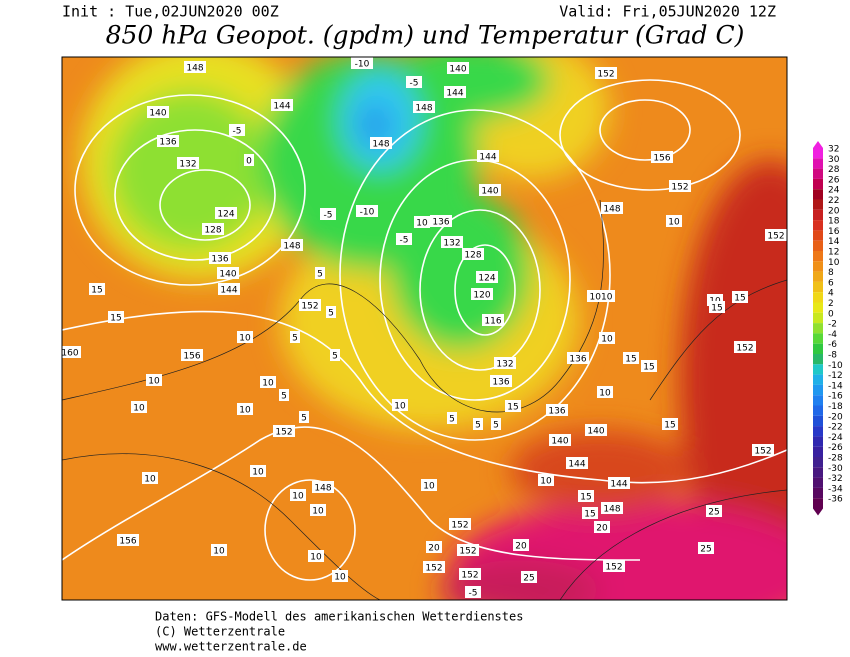 This screenshot has height=657, width=850. I want to click on colorbar-label: 28, so click(834, 170).